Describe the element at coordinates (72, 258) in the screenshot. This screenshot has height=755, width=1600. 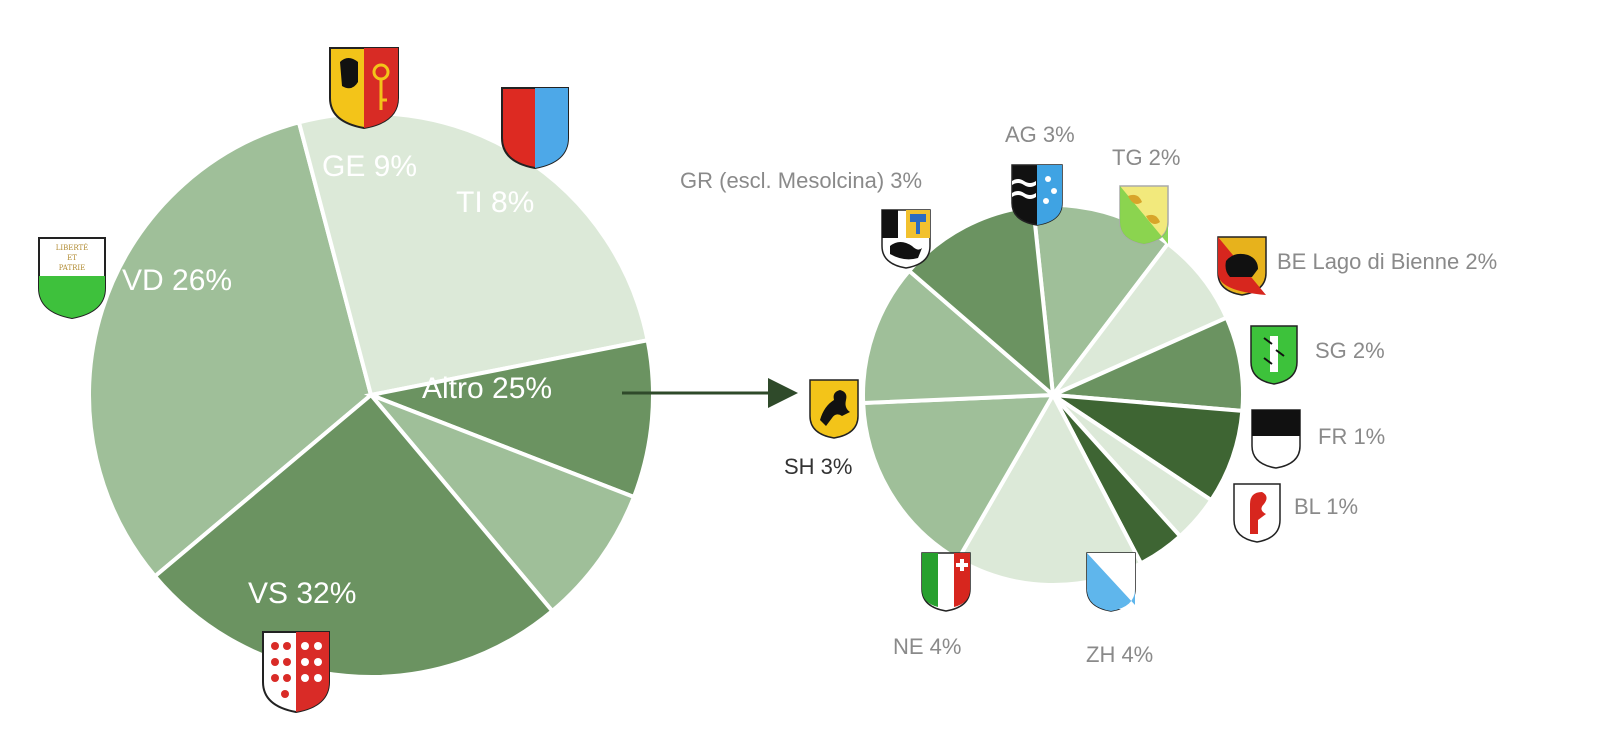
I see `svg-text: ET` at that location.